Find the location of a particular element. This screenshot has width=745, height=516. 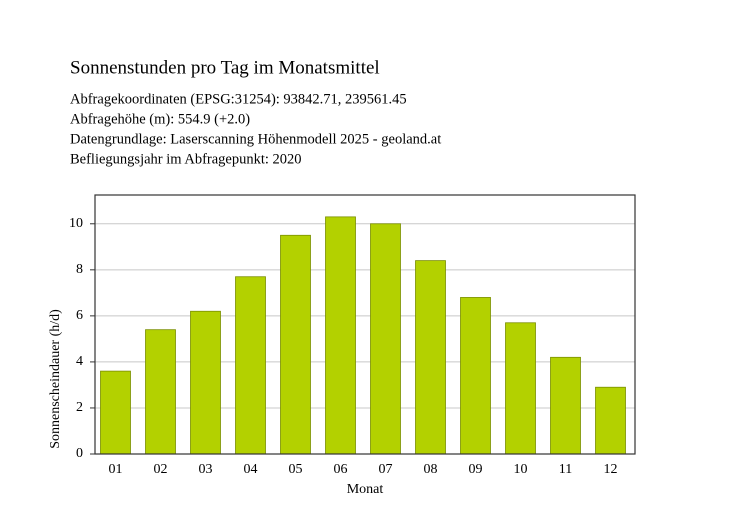

x-tick-label: 11 is located at coordinates (565, 469).